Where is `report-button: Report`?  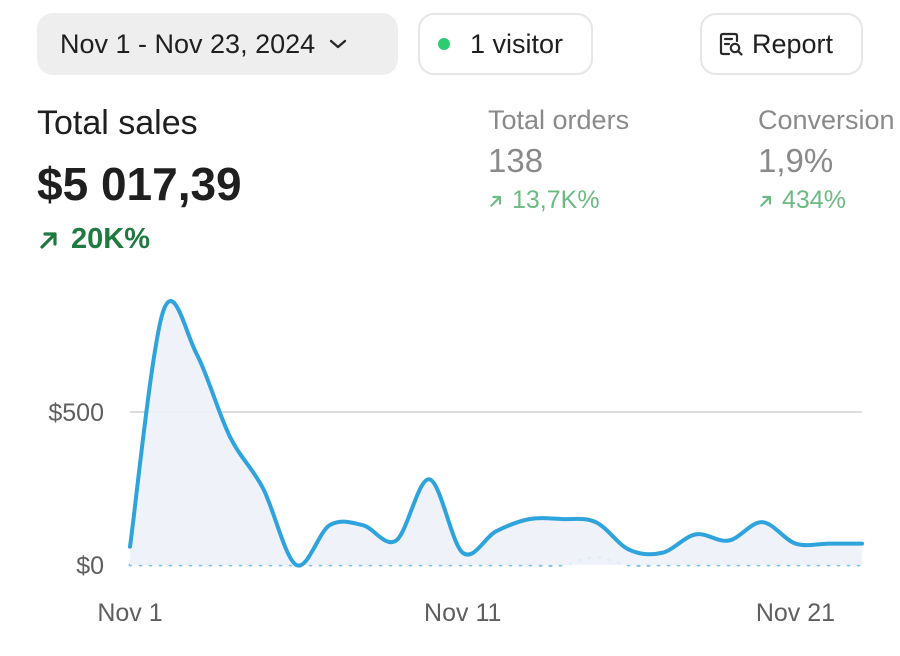 report-button: Report is located at coordinates (781, 44).